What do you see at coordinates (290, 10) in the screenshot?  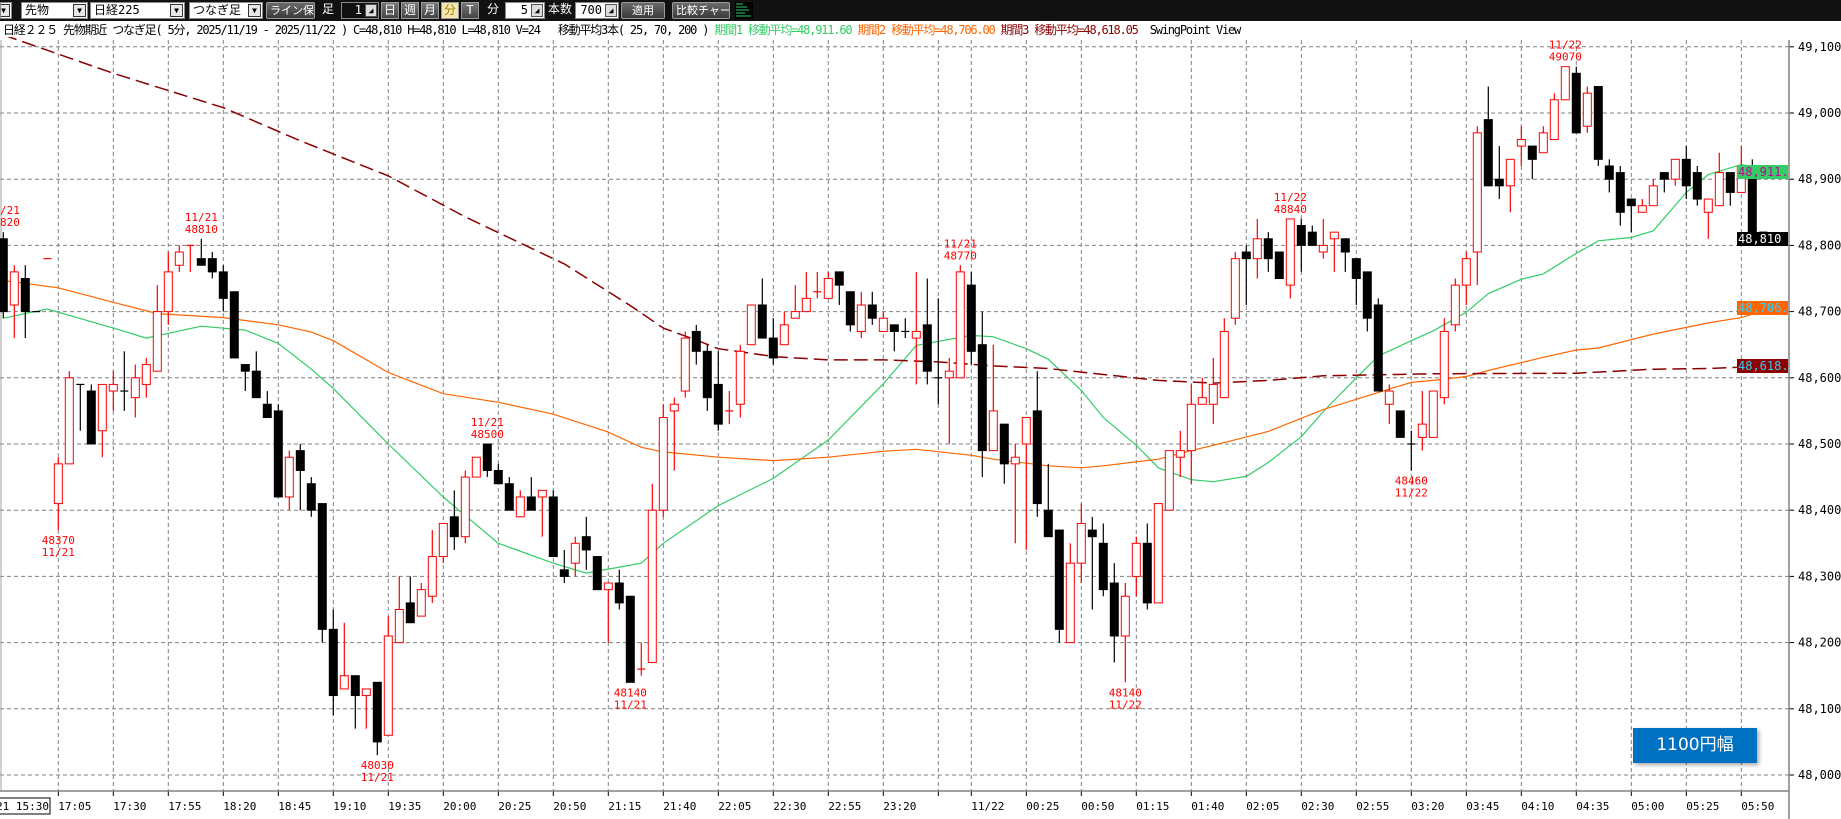 I see `save-line-button: ライン保存` at bounding box center [290, 10].